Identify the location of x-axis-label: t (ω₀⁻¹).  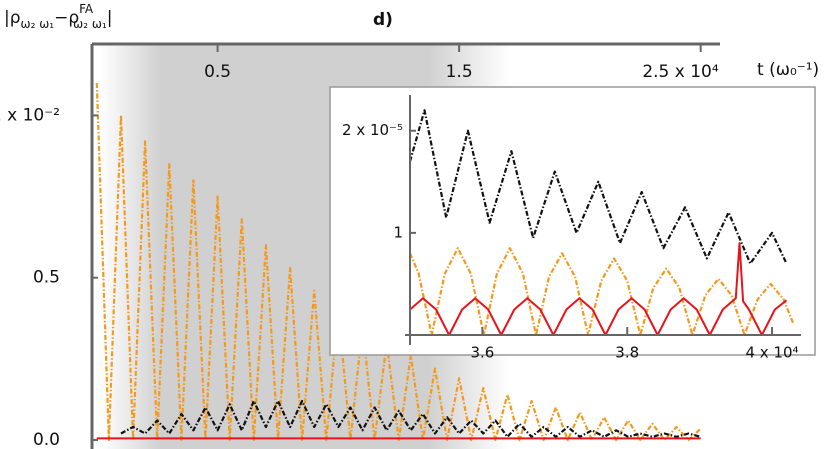
(788, 70).